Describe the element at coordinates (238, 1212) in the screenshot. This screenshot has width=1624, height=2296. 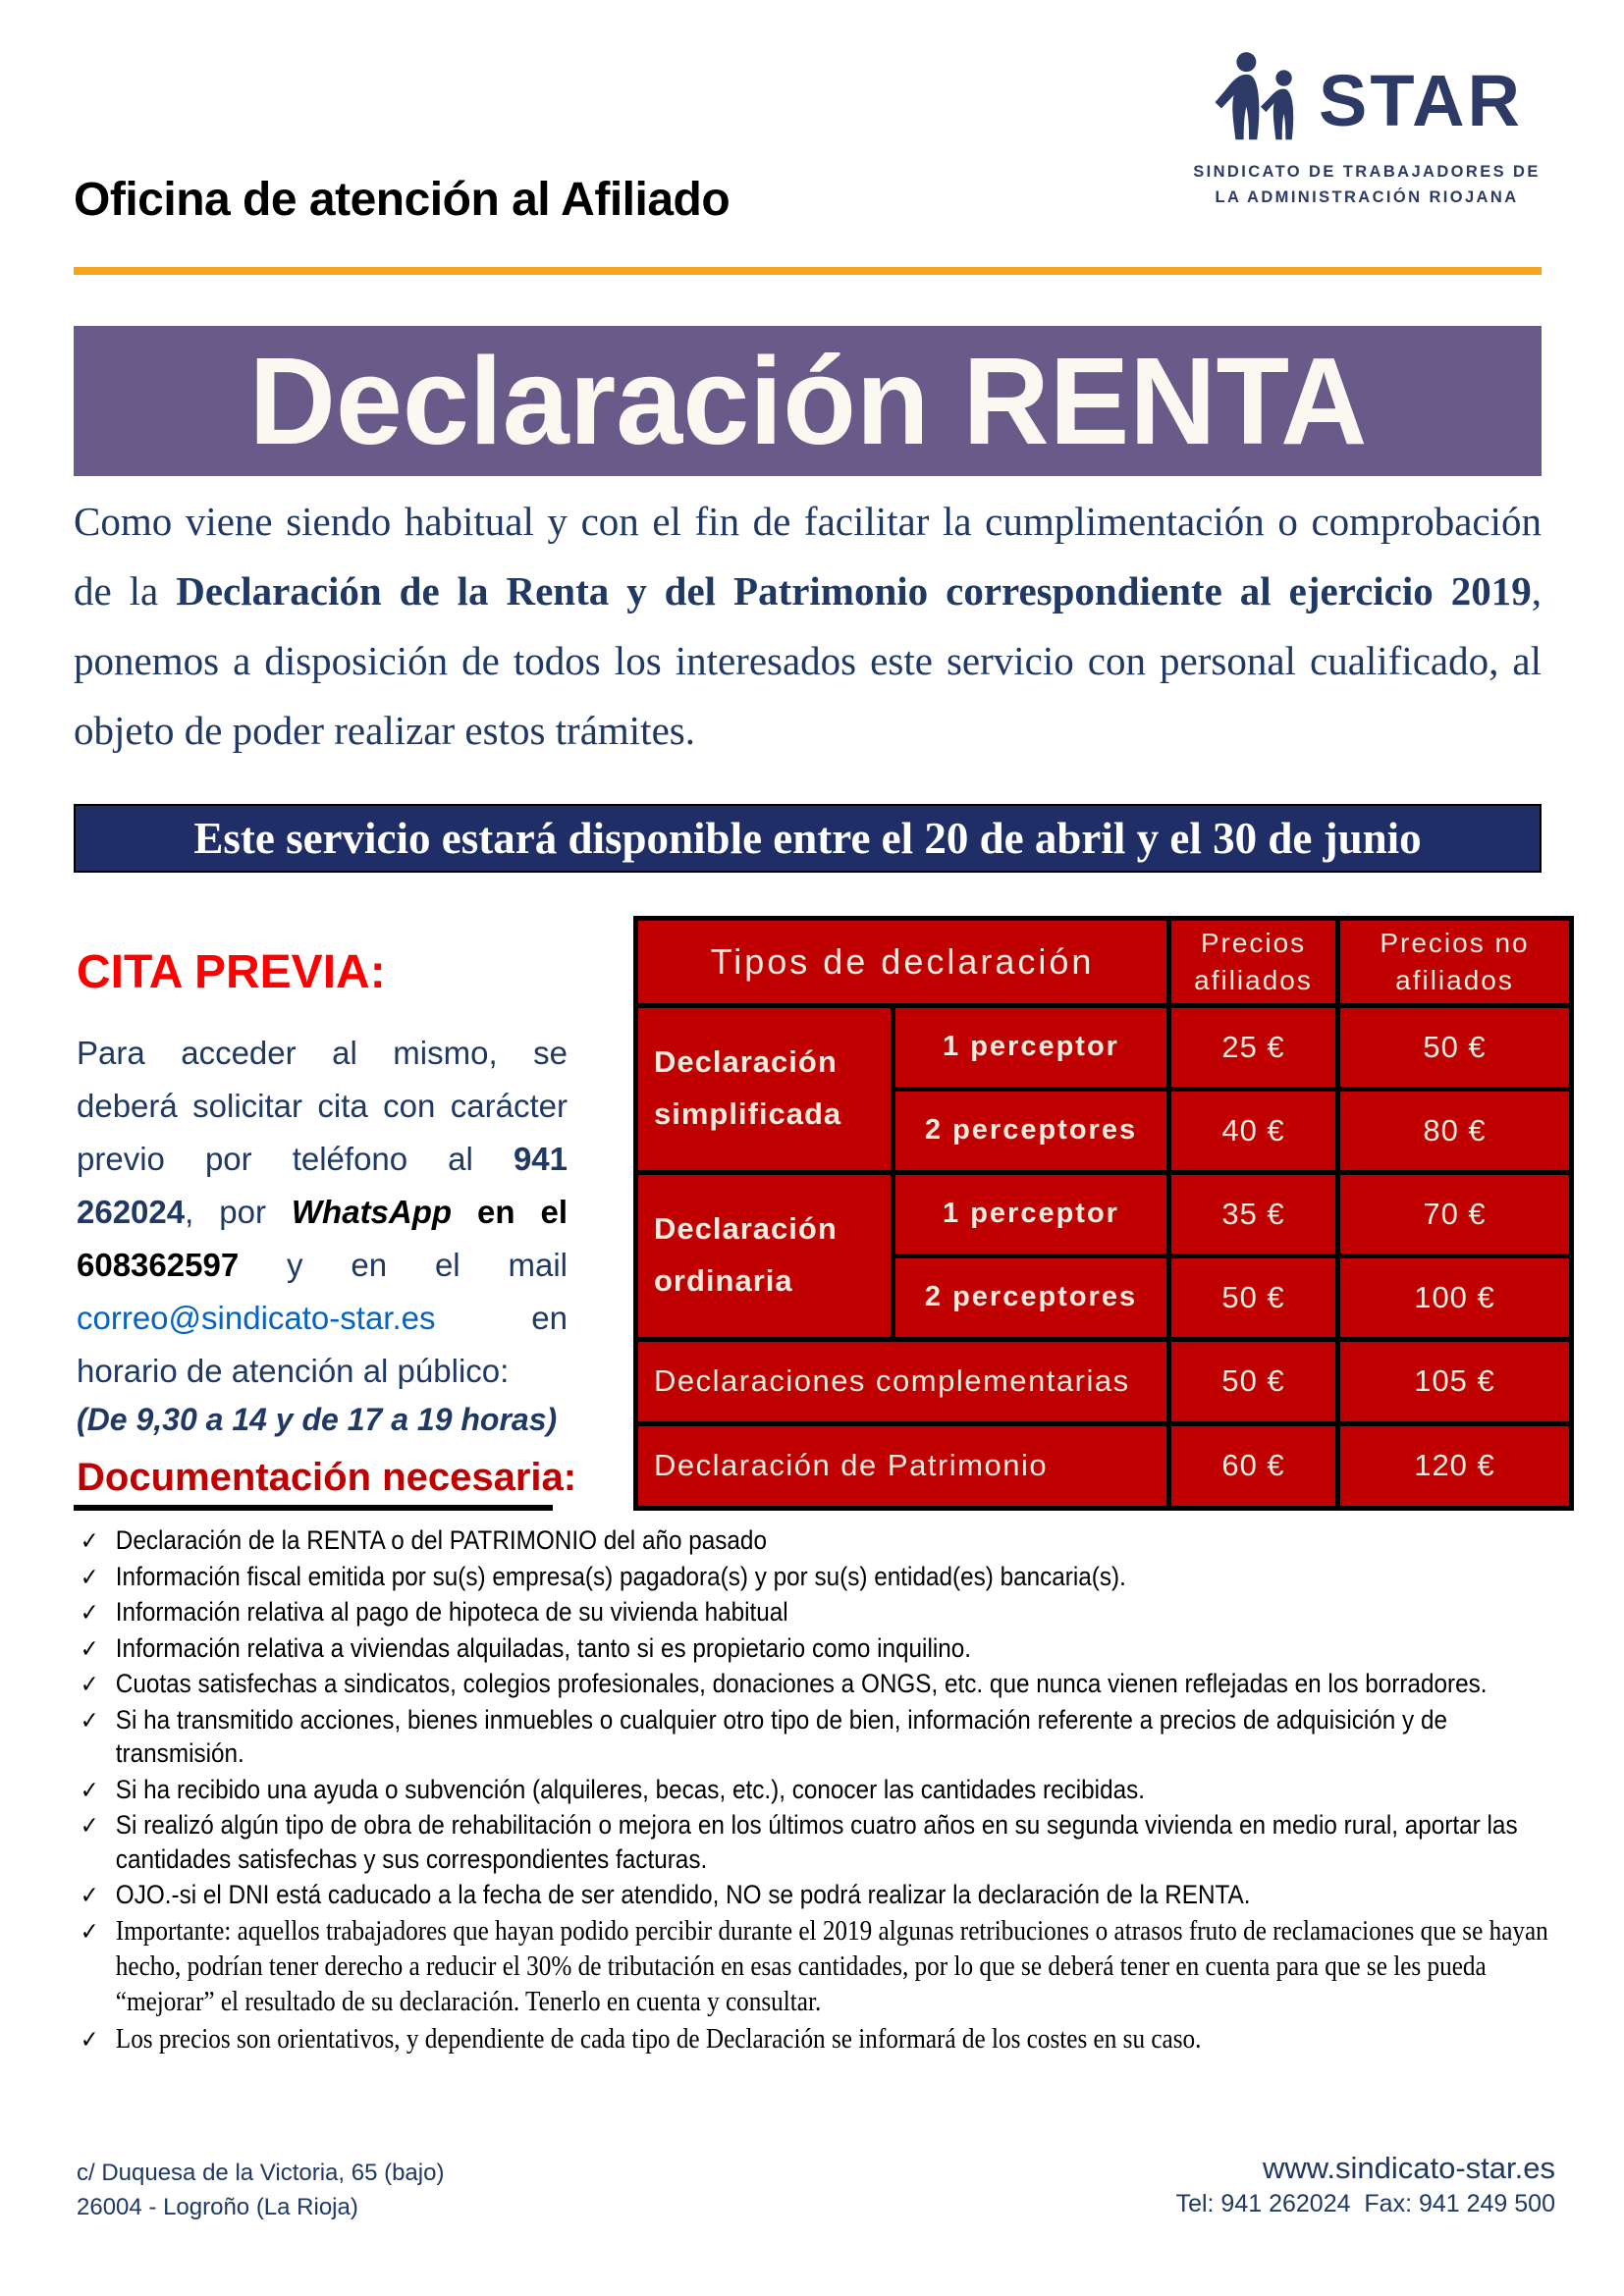
I see `cita-text-2: , por` at that location.